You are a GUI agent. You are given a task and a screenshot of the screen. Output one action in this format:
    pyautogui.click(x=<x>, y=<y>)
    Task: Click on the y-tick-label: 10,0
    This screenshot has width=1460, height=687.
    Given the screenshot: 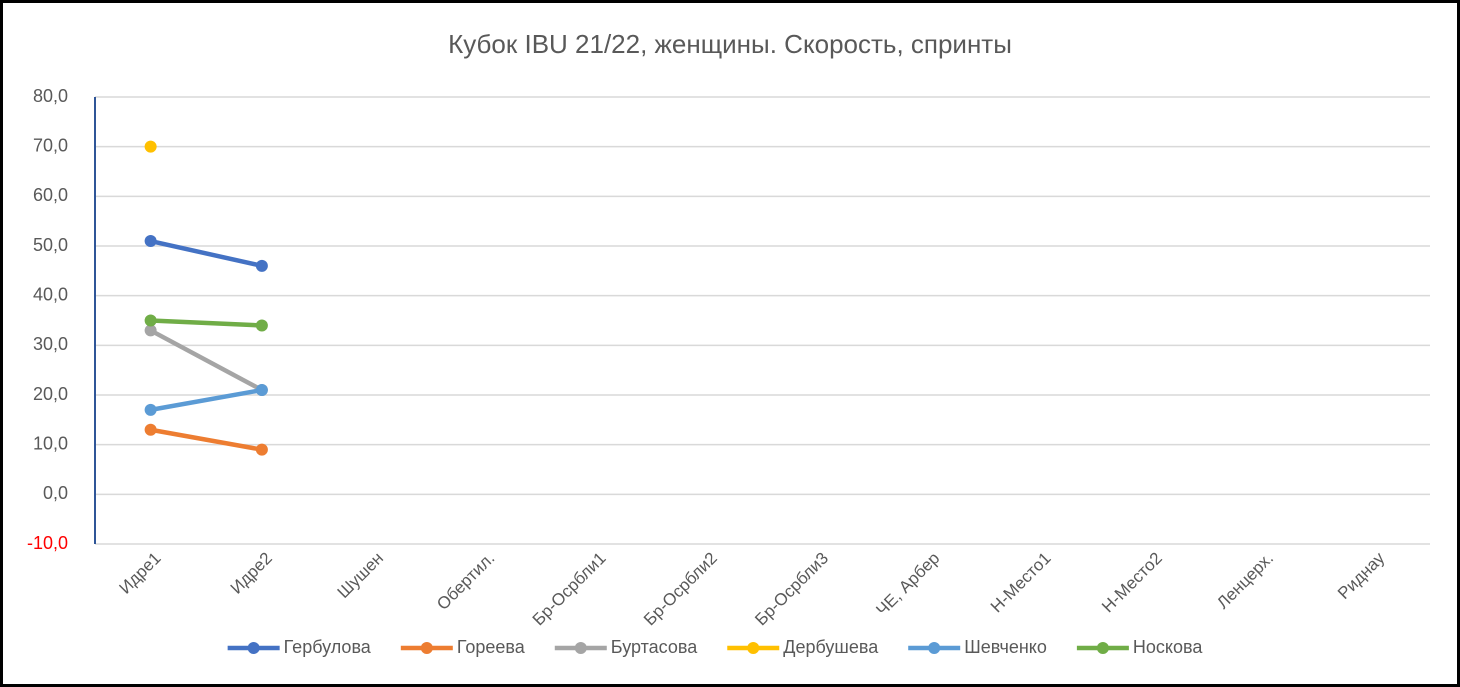 What is the action you would take?
    pyautogui.click(x=50, y=443)
    